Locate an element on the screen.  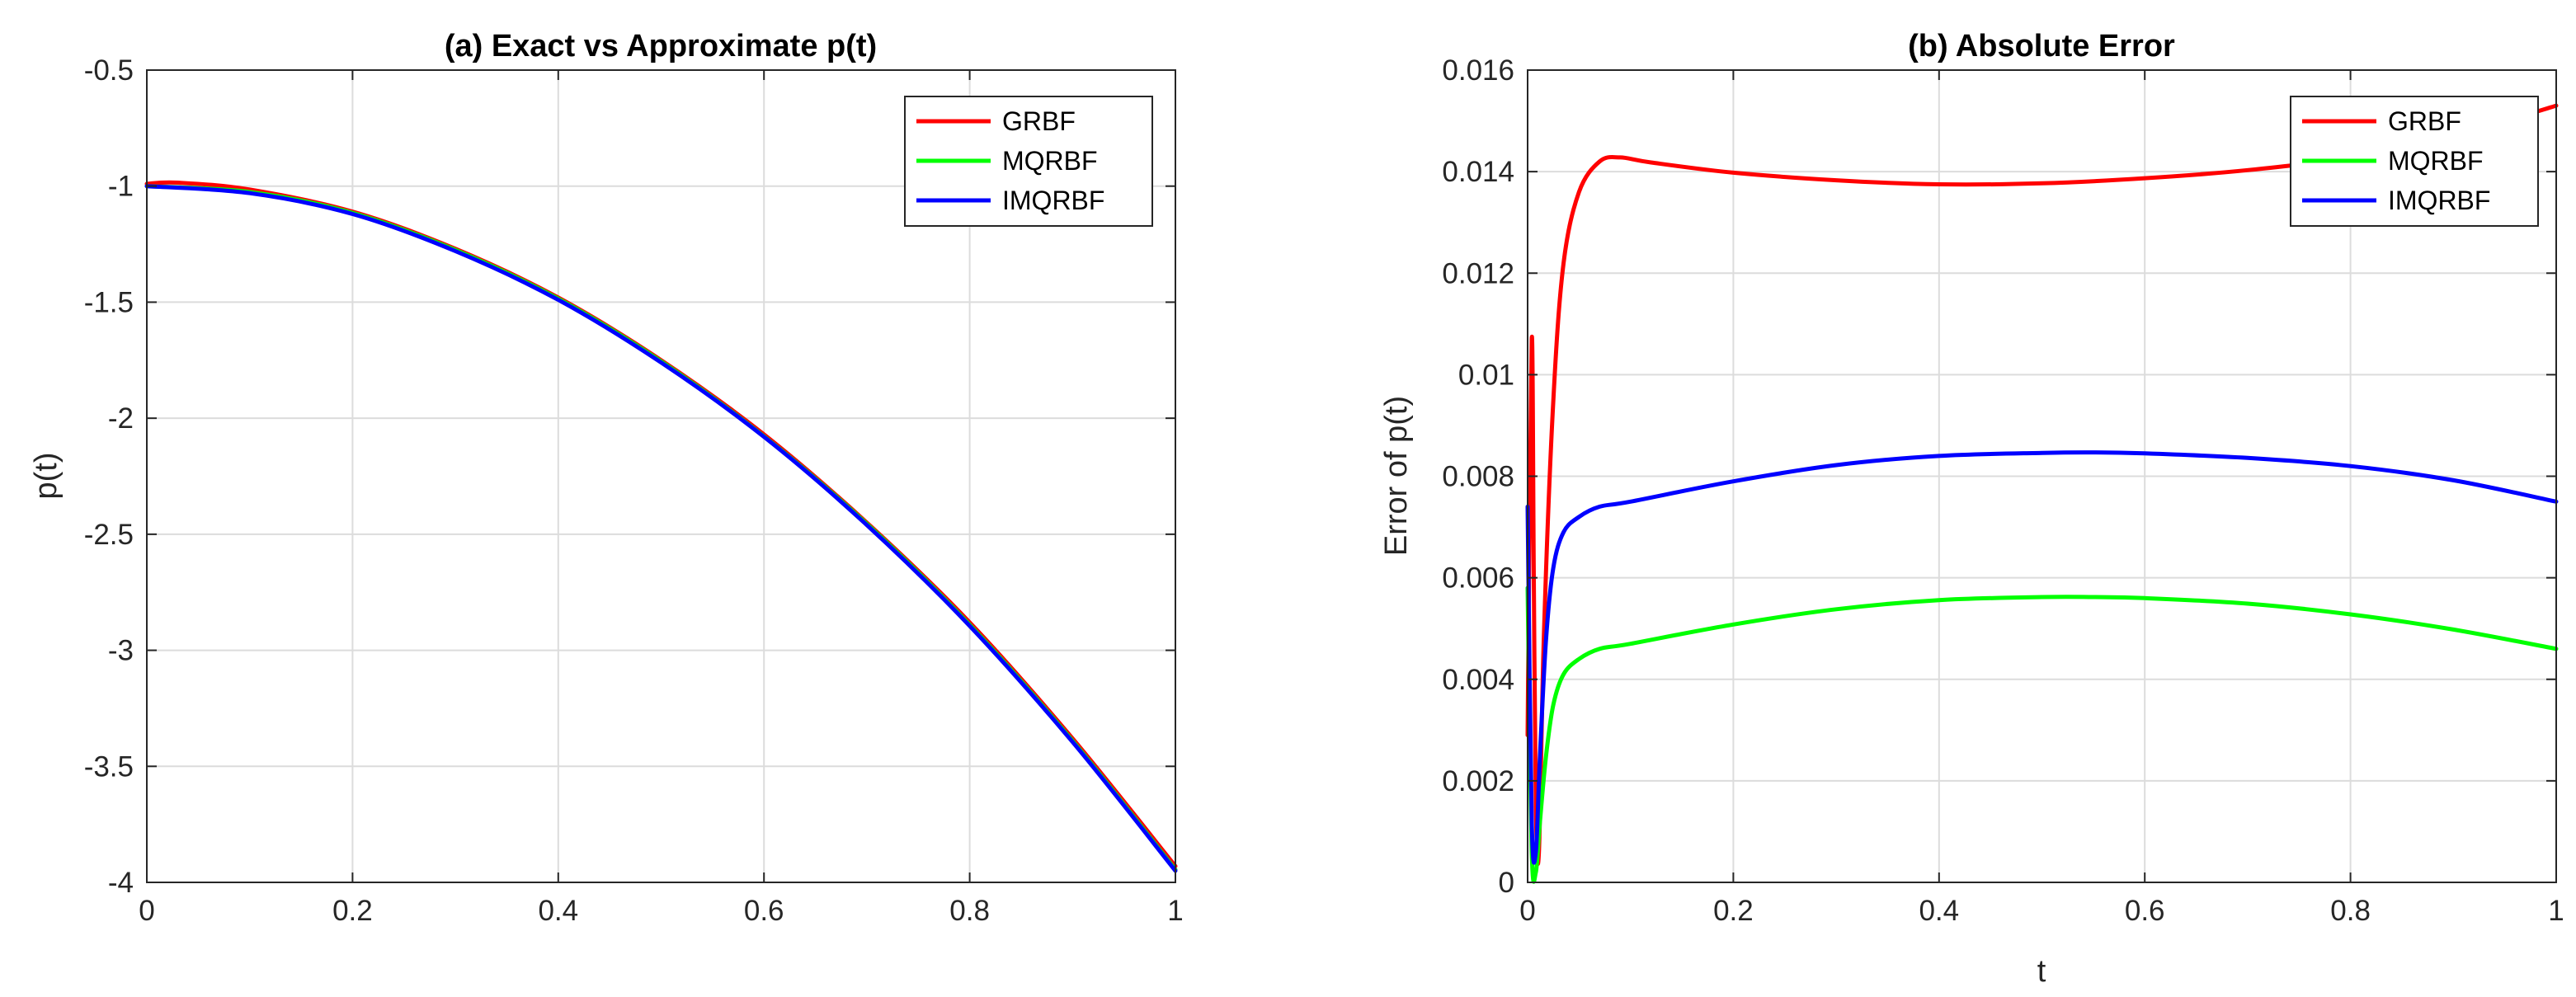
y-tick-label: 0 is located at coordinates (1506, 883).